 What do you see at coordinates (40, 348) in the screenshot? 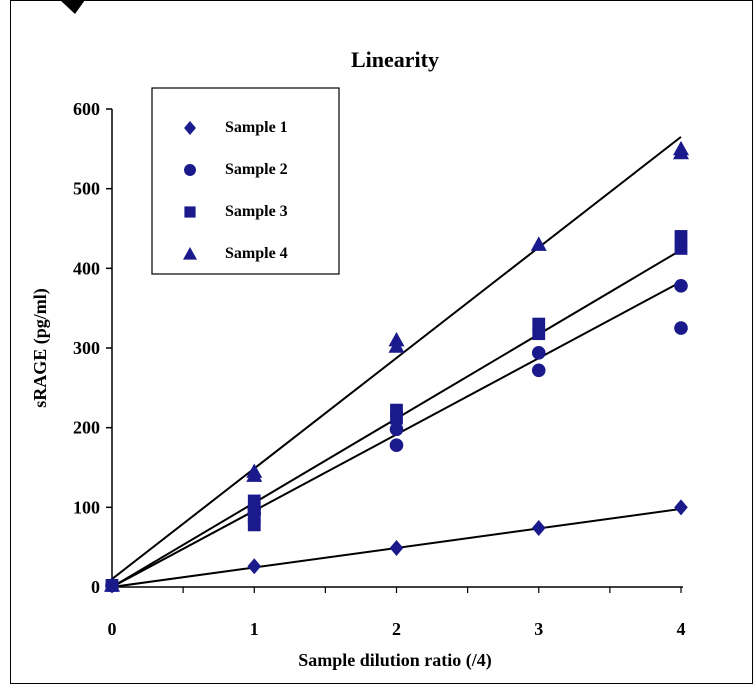
I see `y-axis-label: sRAGE (pg/ml)` at bounding box center [40, 348].